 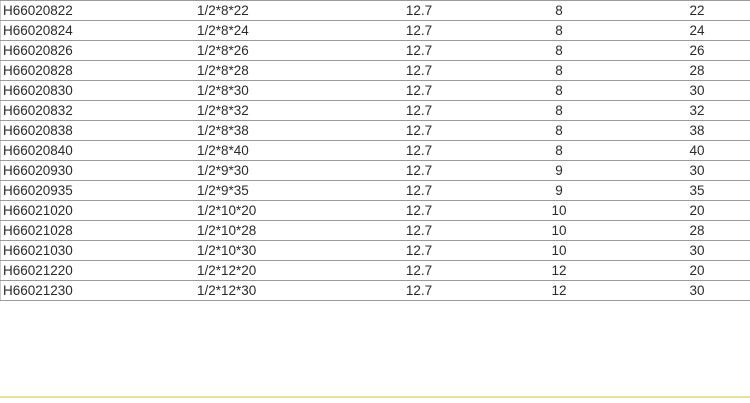 What do you see at coordinates (97, 10) in the screenshot?
I see `cell-product-code: H66020822` at bounding box center [97, 10].